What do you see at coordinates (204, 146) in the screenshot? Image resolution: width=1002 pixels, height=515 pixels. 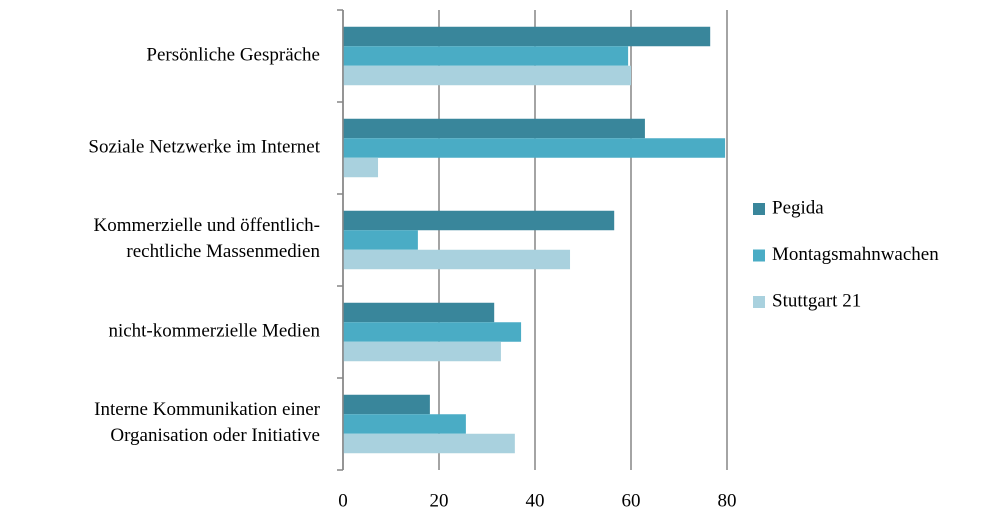 I see `y-tick-label: Soziale Netzwerke im Internet` at bounding box center [204, 146].